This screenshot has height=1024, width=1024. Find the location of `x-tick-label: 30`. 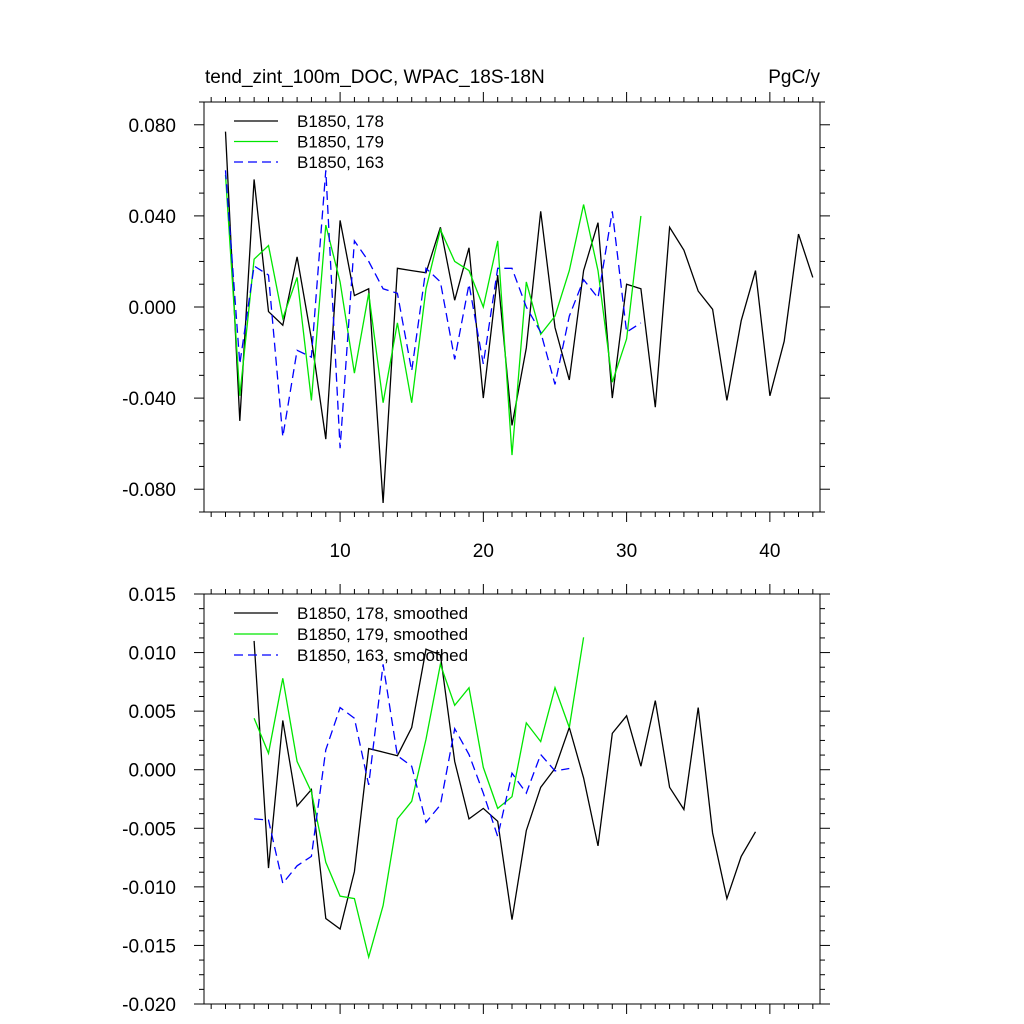

x-tick-label: 30 is located at coordinates (626, 551).